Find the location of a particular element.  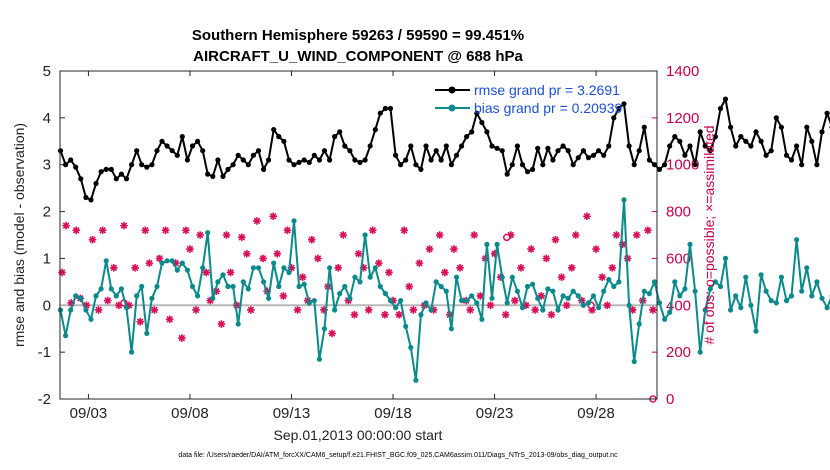

legend-bias-marker is located at coordinates (452, 108).